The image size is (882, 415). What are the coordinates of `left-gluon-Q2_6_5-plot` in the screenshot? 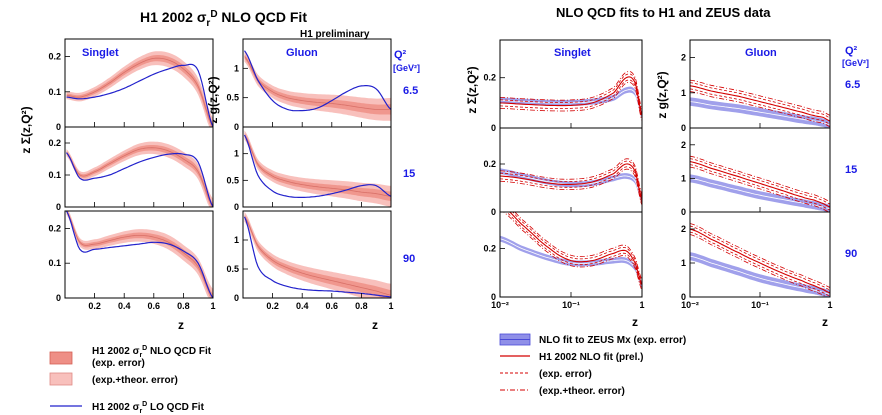 It's located at (317, 85).